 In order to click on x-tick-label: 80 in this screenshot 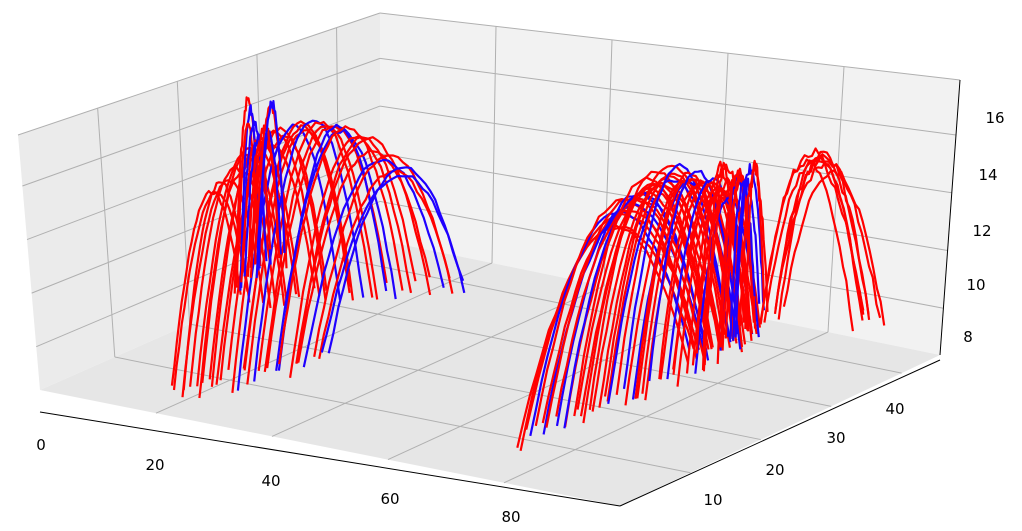, I will do `click(510, 517)`.